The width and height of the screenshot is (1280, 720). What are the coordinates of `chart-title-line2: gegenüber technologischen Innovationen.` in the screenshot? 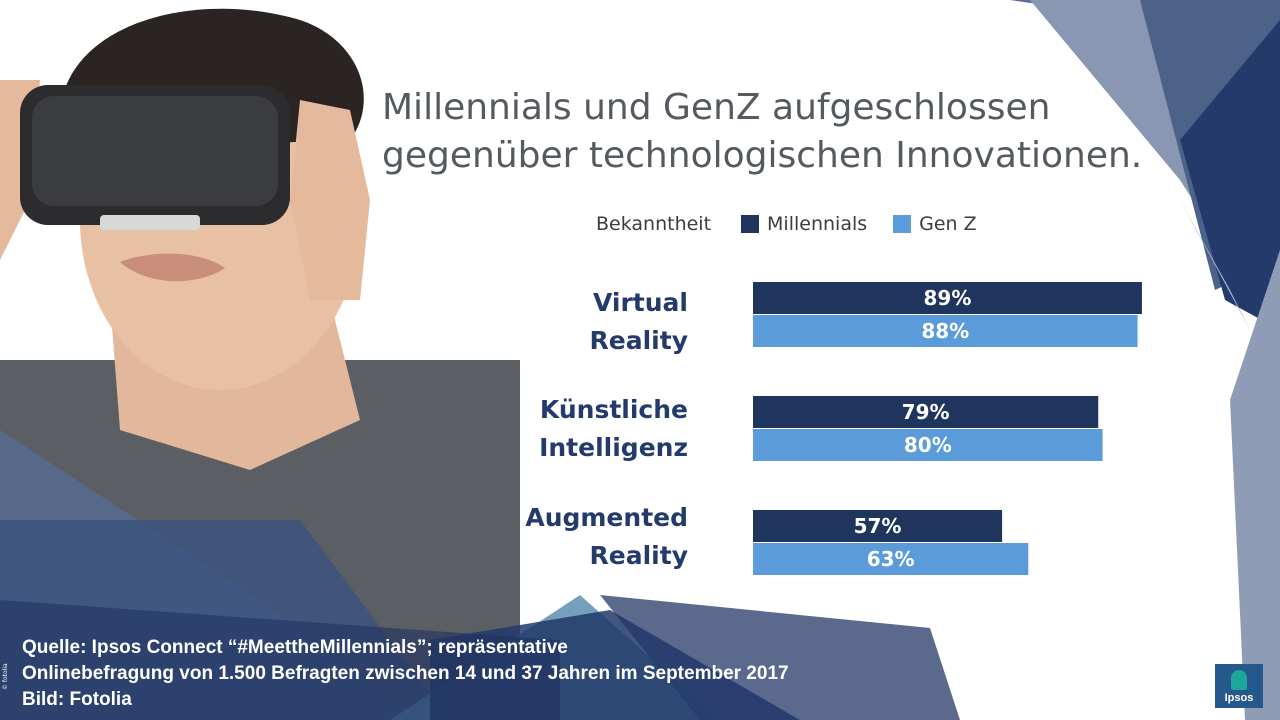 It's located at (762, 155).